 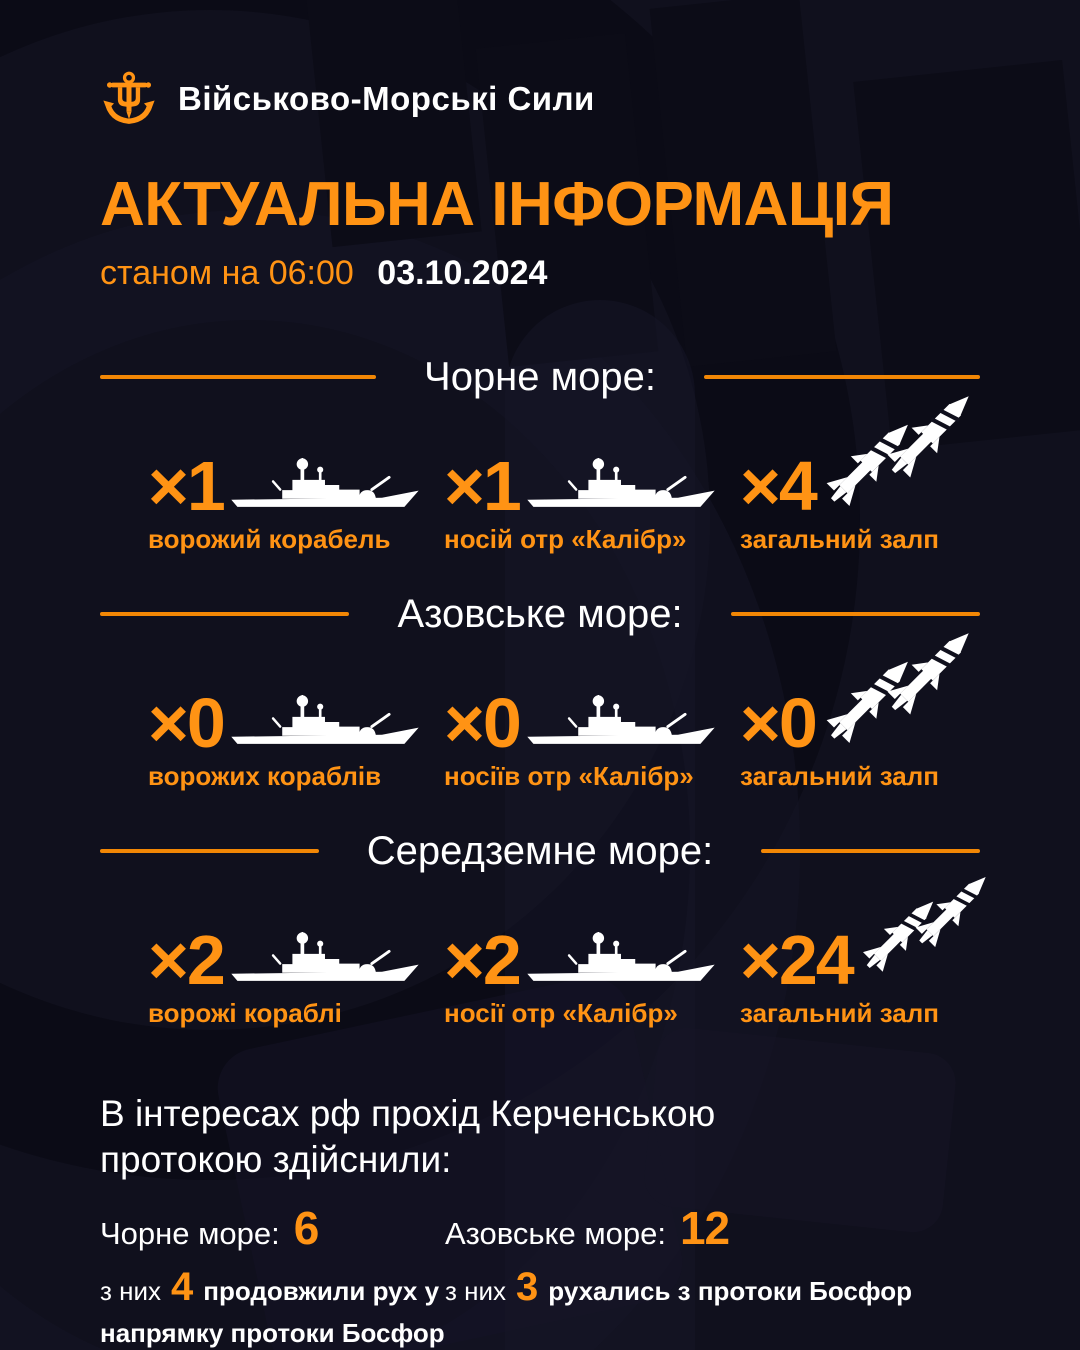 I want to click on stat-kalibr-carriers: ×1 носій отр «Калібр», so click(x=592, y=487).